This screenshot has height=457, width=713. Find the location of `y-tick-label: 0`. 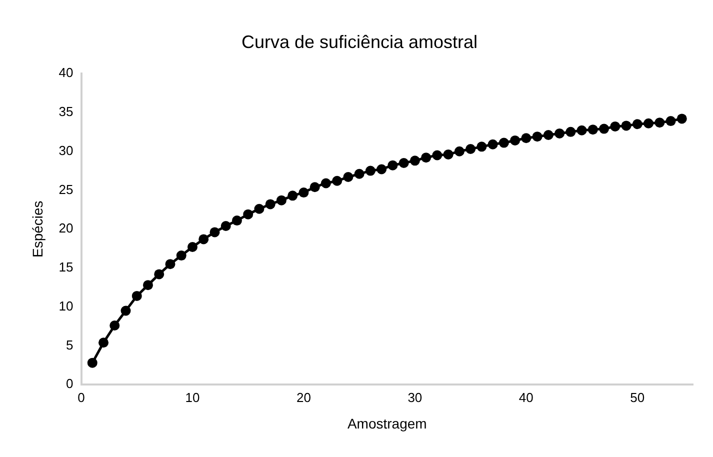

y-tick-label: 0 is located at coordinates (70, 384).